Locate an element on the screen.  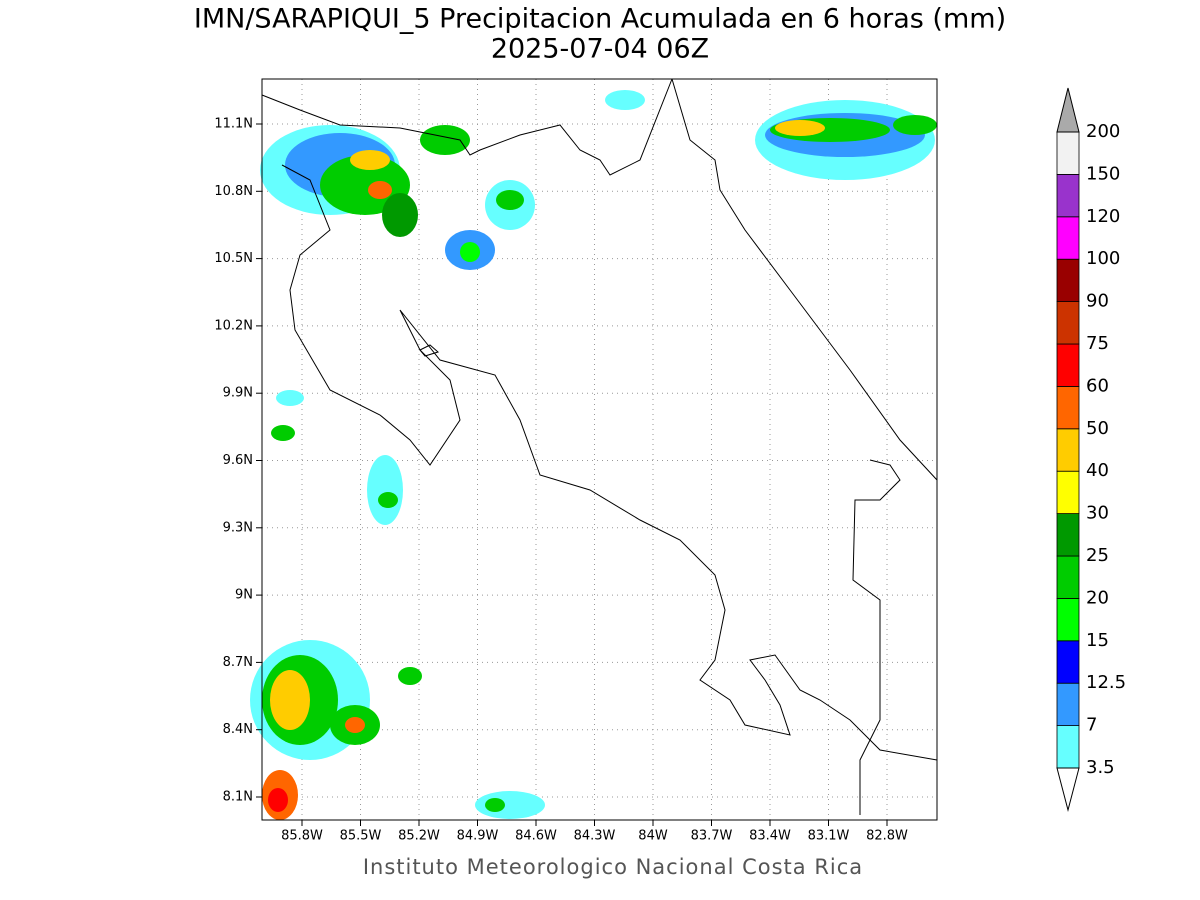
colorbar-under is located at coordinates (1068, 789).